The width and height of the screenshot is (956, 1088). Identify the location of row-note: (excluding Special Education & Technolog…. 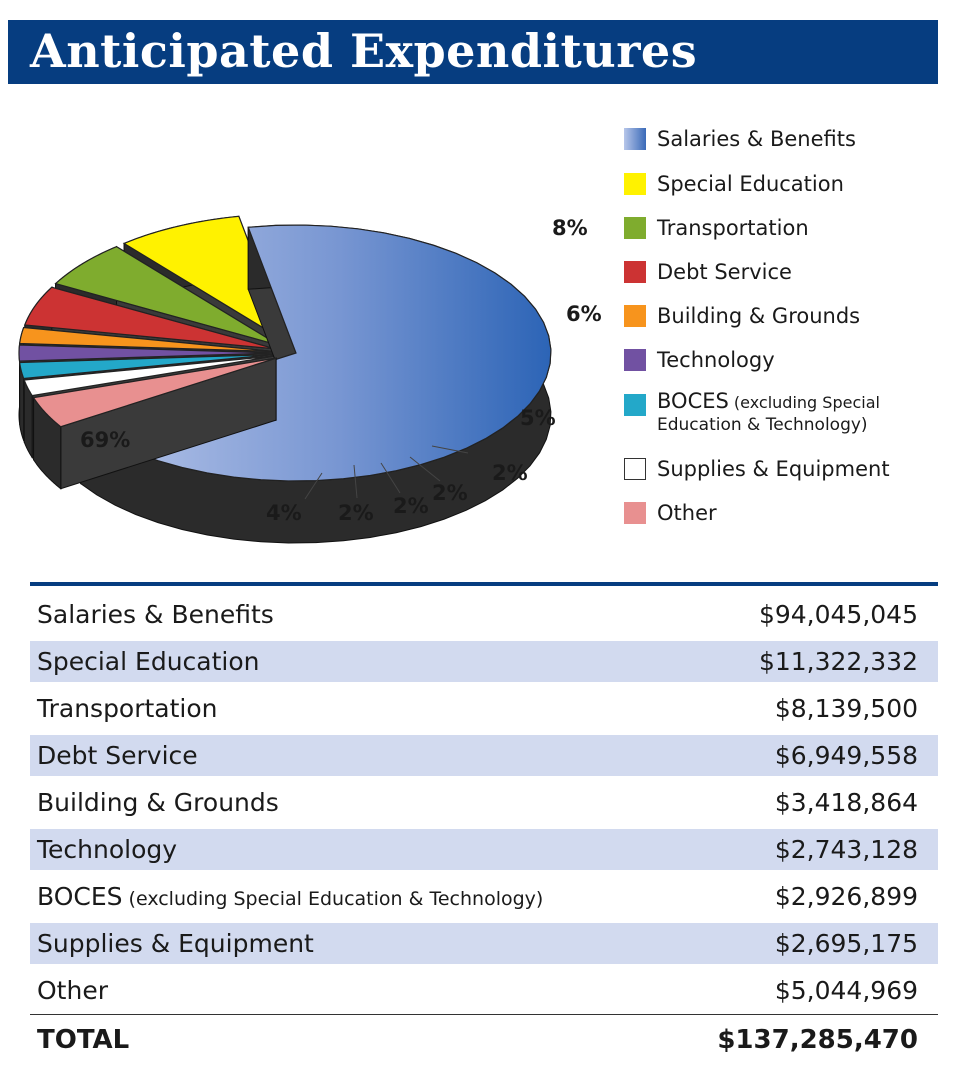
(333, 899).